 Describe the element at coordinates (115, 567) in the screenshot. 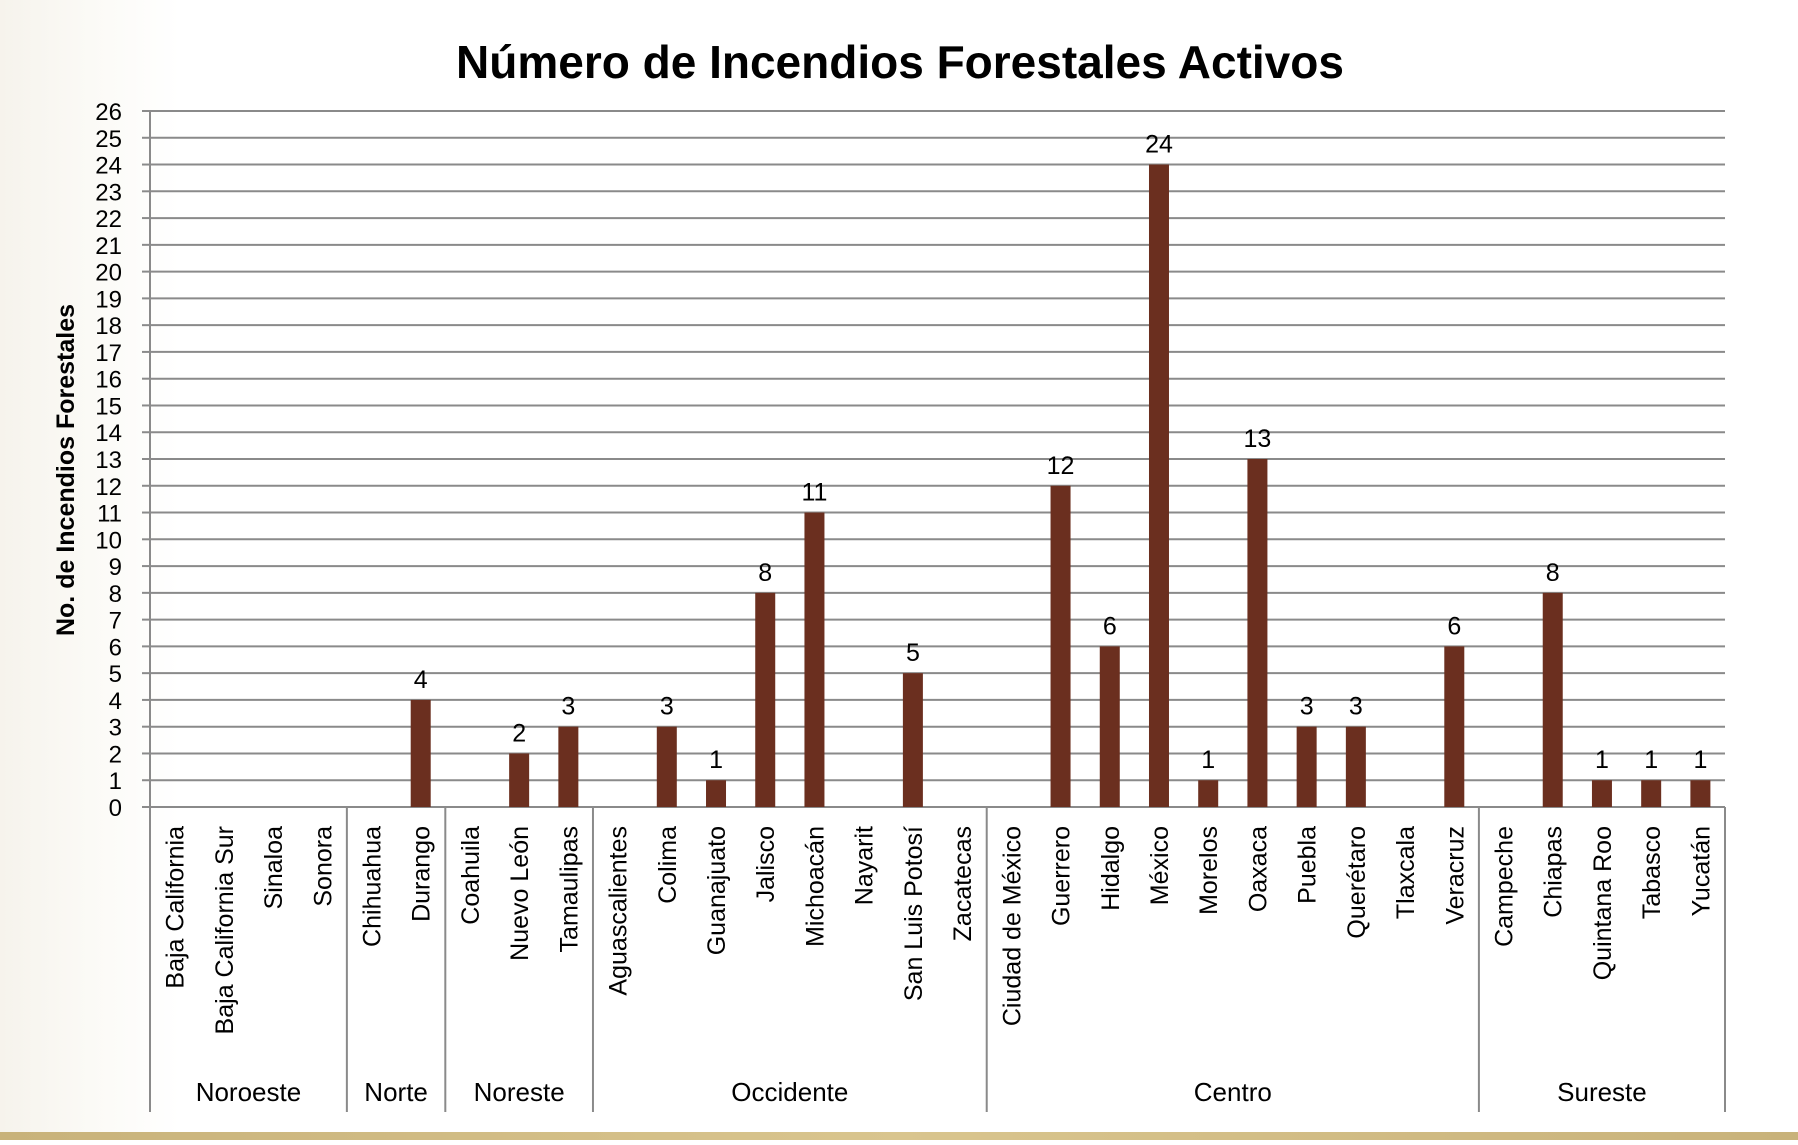

I see `y-tick-label: 9` at that location.